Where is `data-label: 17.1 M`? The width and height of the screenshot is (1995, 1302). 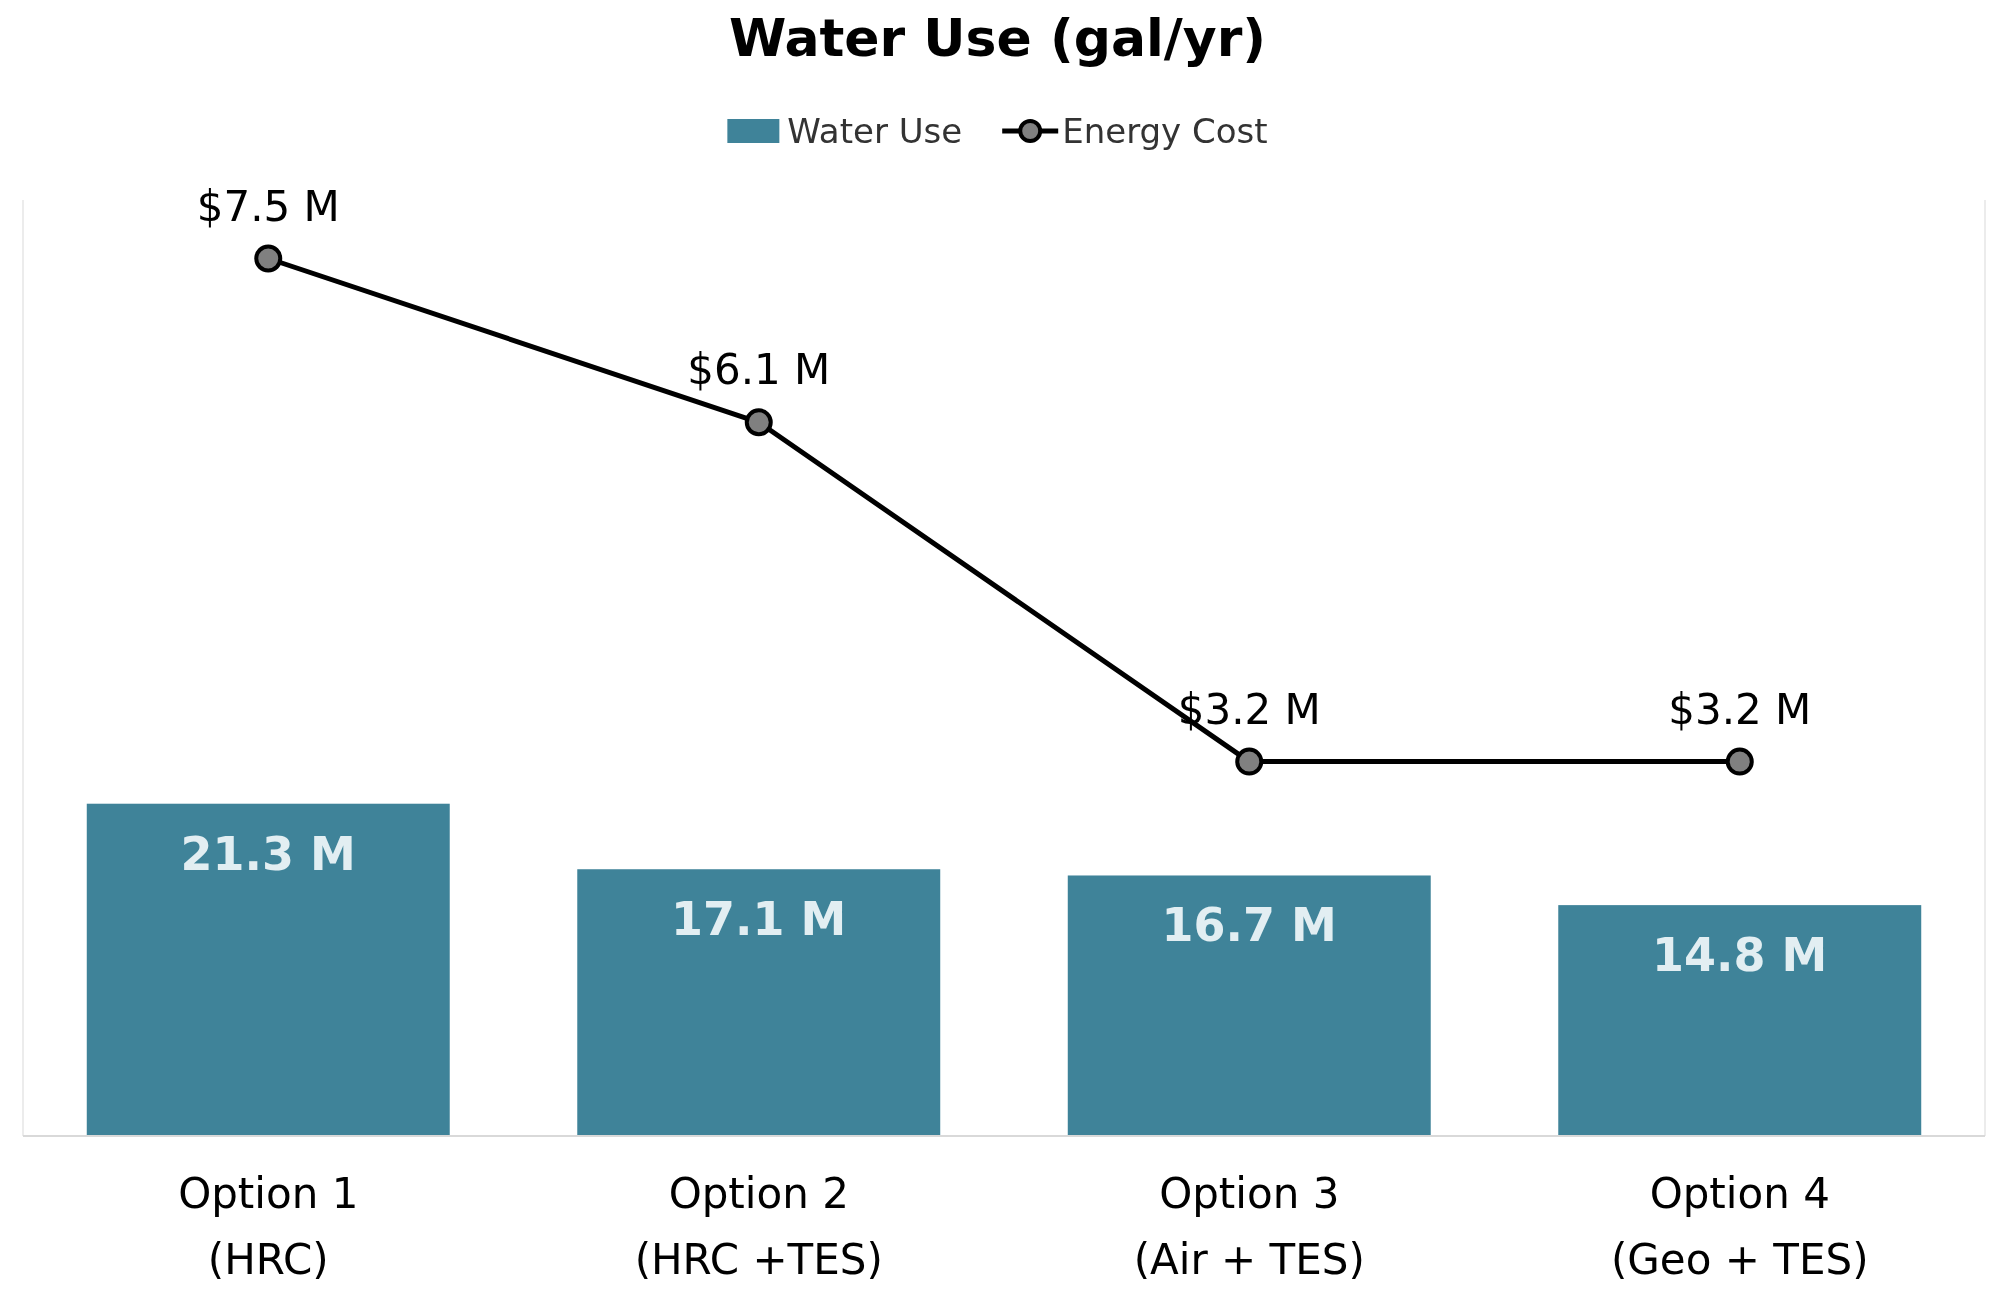 data-label: 17.1 M is located at coordinates (759, 919).